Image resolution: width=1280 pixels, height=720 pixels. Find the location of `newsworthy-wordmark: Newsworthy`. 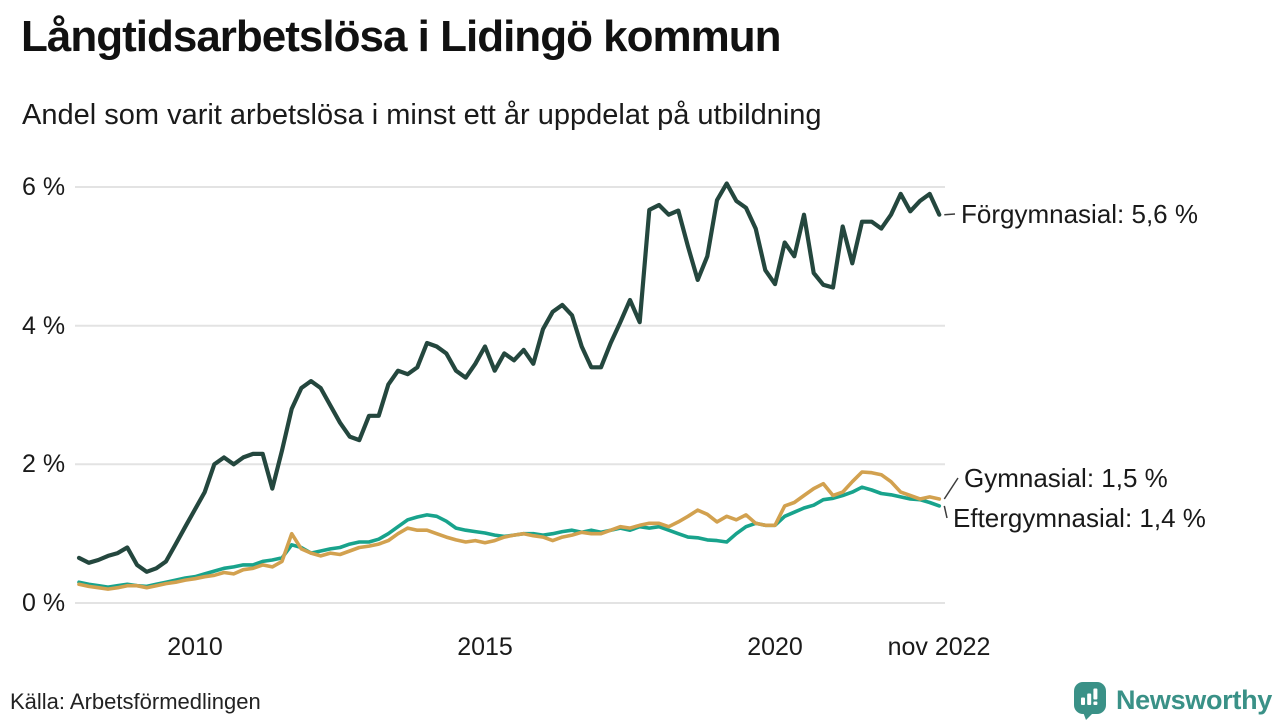

newsworthy-wordmark: Newsworthy is located at coordinates (1193, 699).